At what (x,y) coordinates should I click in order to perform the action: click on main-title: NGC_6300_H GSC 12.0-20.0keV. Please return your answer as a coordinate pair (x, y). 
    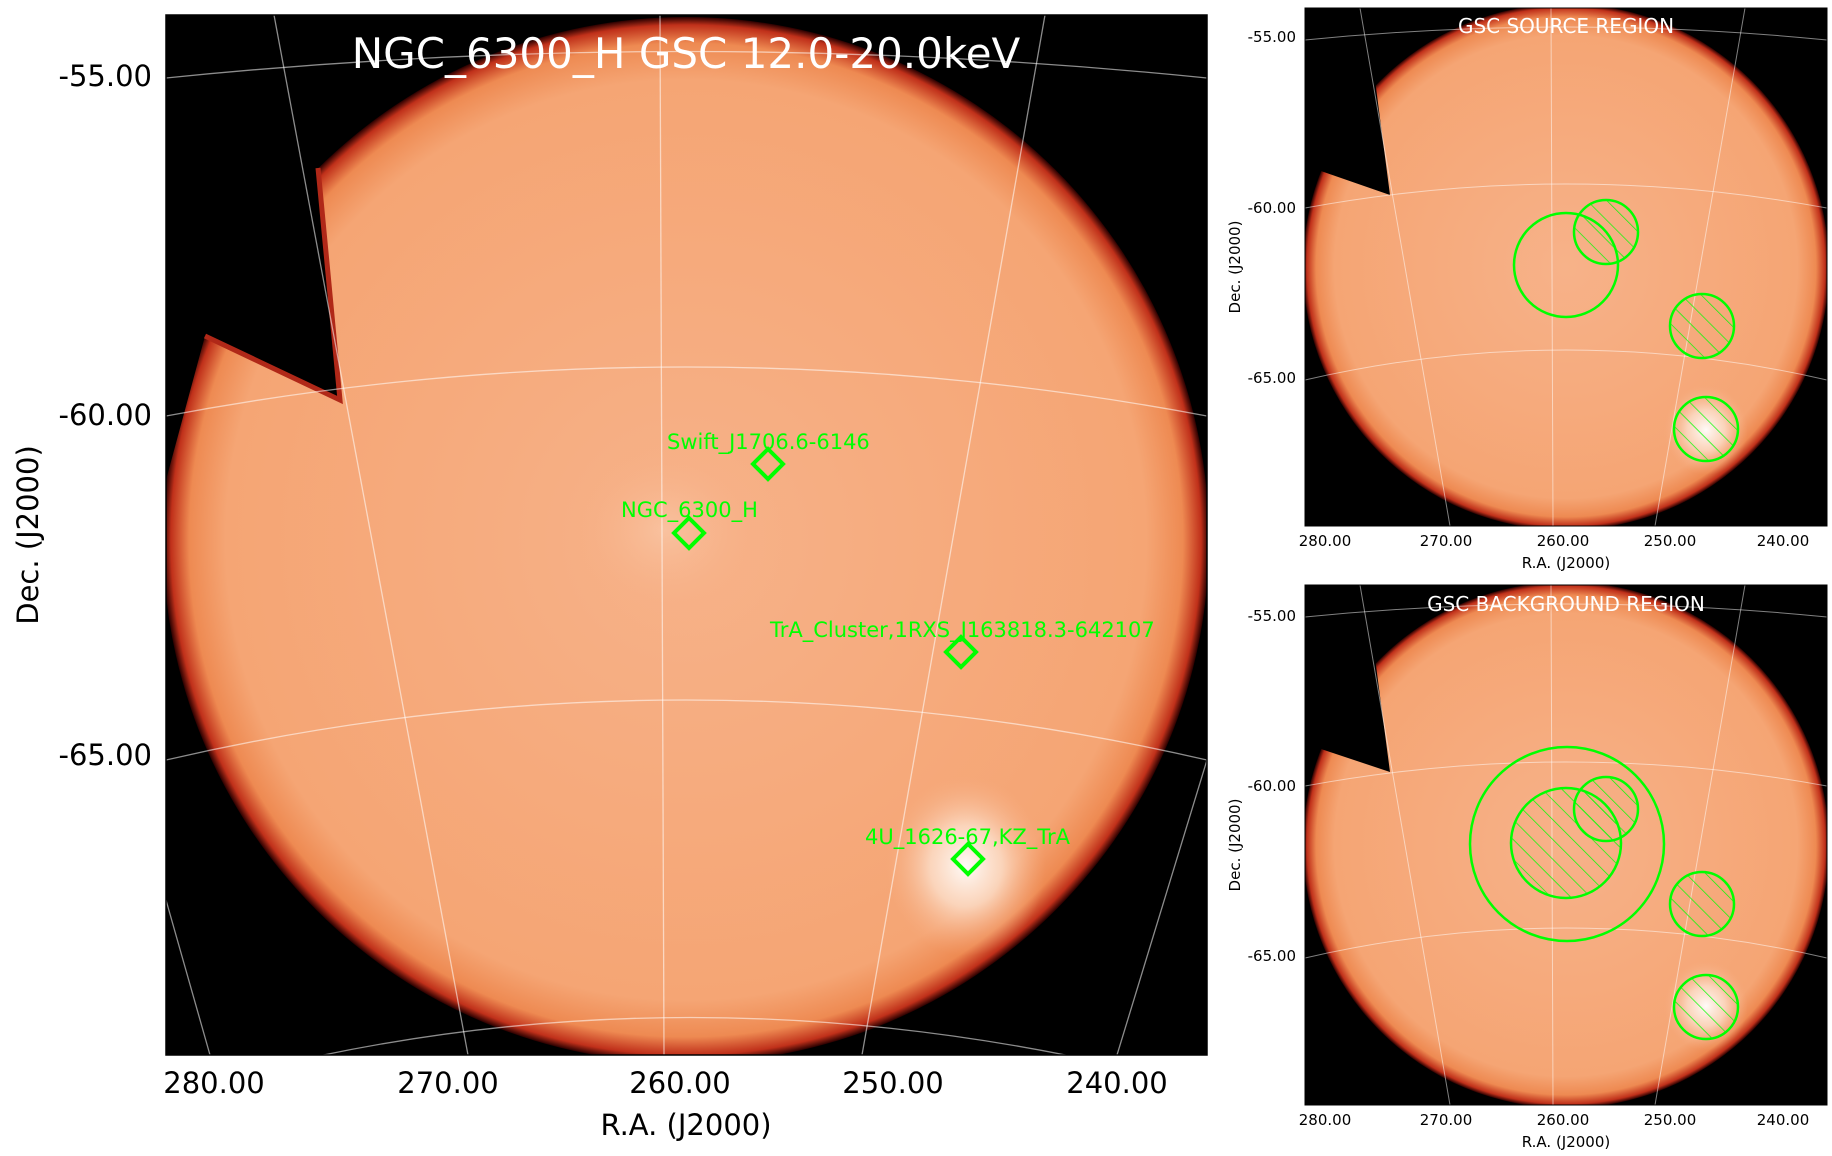
    Looking at the image, I should click on (686, 53).